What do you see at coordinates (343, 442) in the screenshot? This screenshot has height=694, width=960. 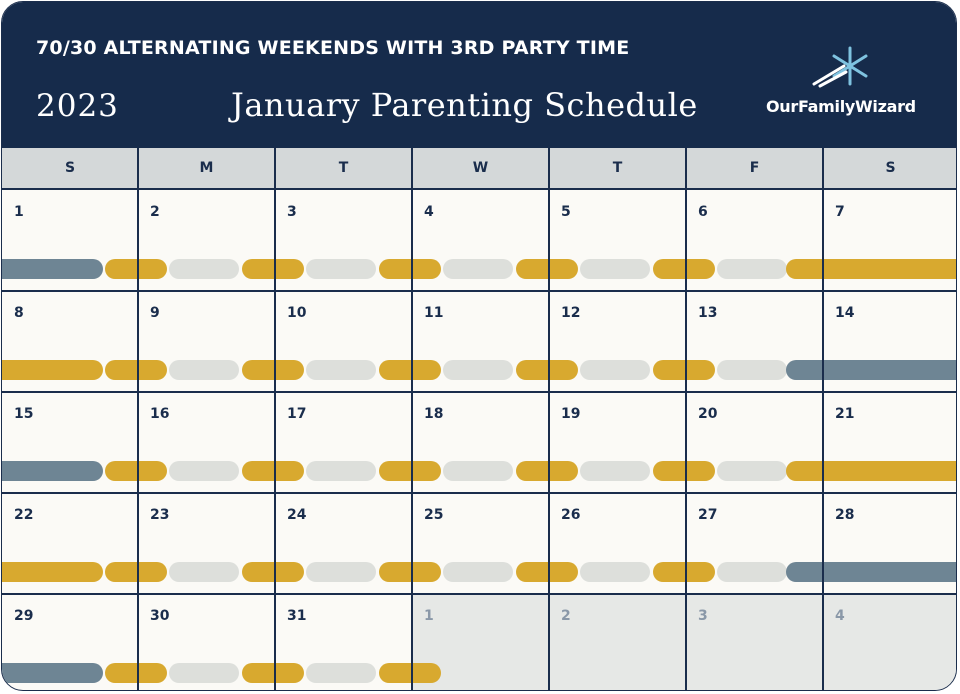 I see `calendar-day: 17` at bounding box center [343, 442].